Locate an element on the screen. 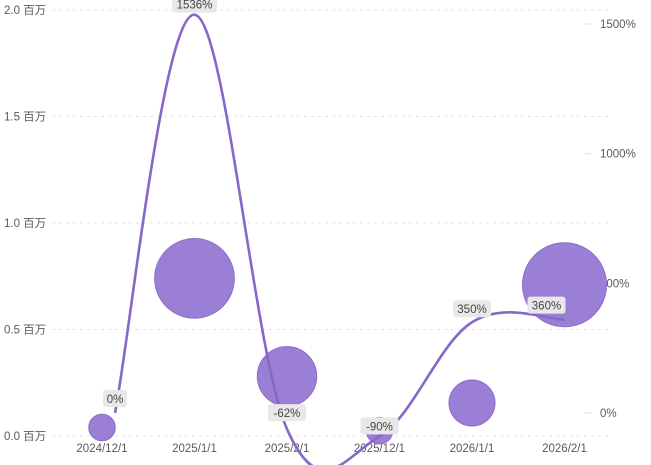  data-label: 360% is located at coordinates (546, 307).